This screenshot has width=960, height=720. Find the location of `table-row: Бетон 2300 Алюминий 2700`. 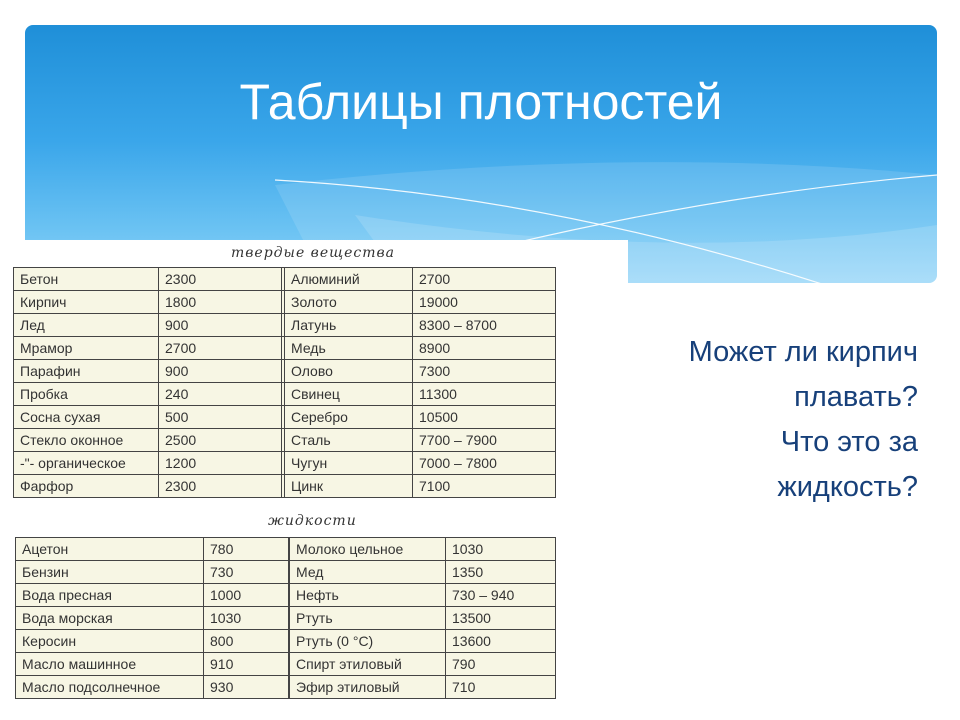

table-row: Бетон 2300 Алюминий 2700 is located at coordinates (284, 279).